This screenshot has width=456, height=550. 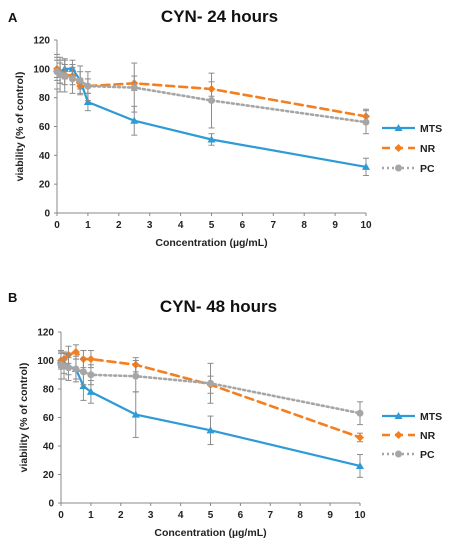 I want to click on panel-label: B, so click(x=12, y=297).